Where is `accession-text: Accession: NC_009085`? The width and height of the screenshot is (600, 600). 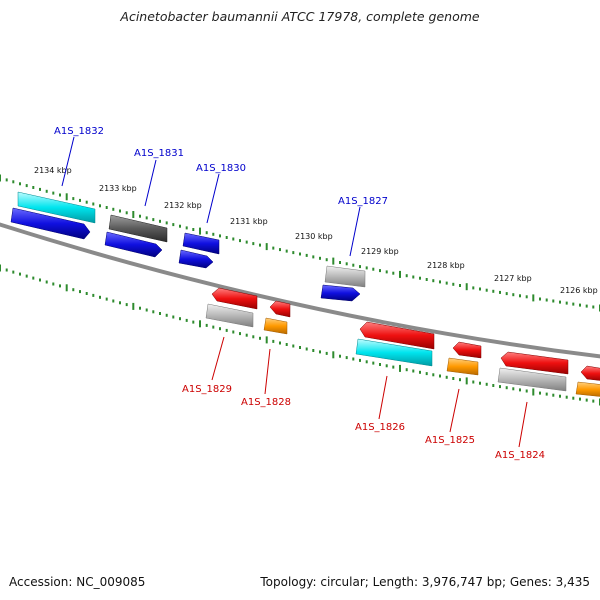
accession-text: Accession: NC_009085 is located at coordinates (77, 582).